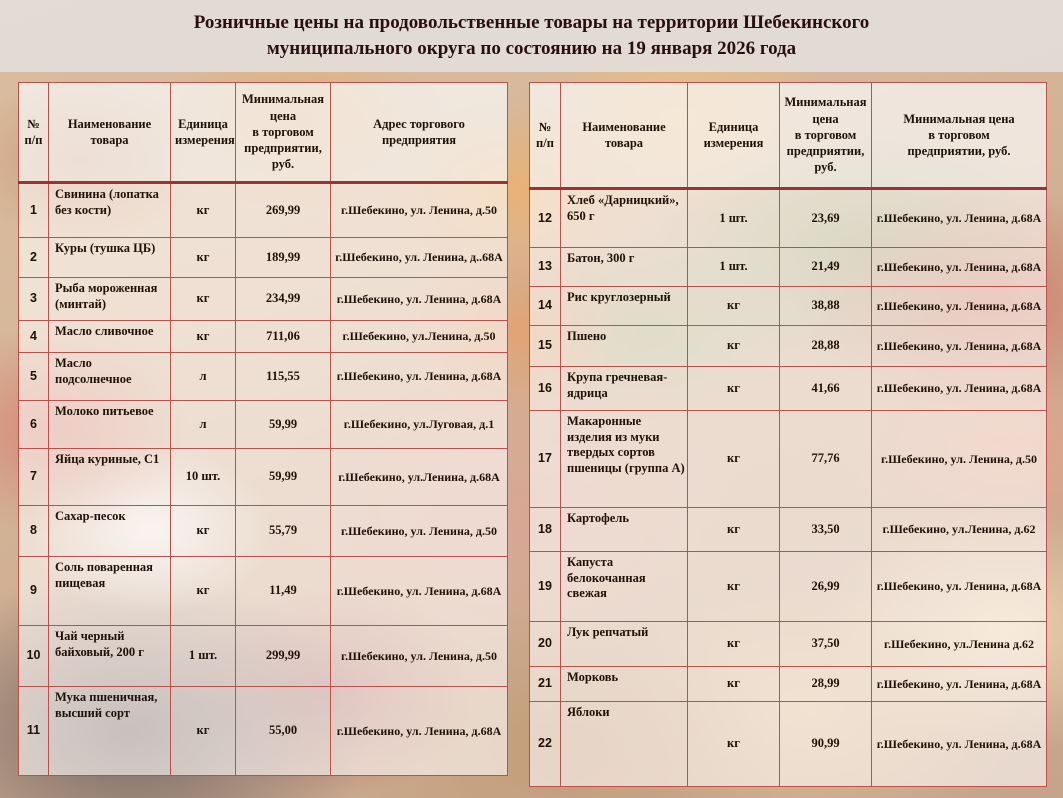 The height and width of the screenshot is (798, 1063). Describe the element at coordinates (33, 656) in the screenshot. I see `cell-row-number: 10` at that location.